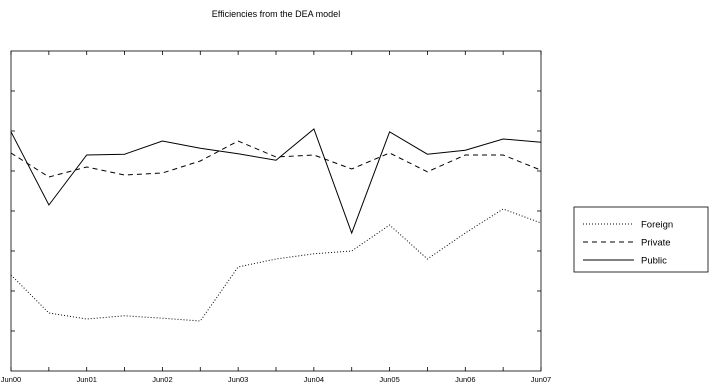  What do you see at coordinates (656, 243) in the screenshot?
I see `legend-label-private: Private` at bounding box center [656, 243].